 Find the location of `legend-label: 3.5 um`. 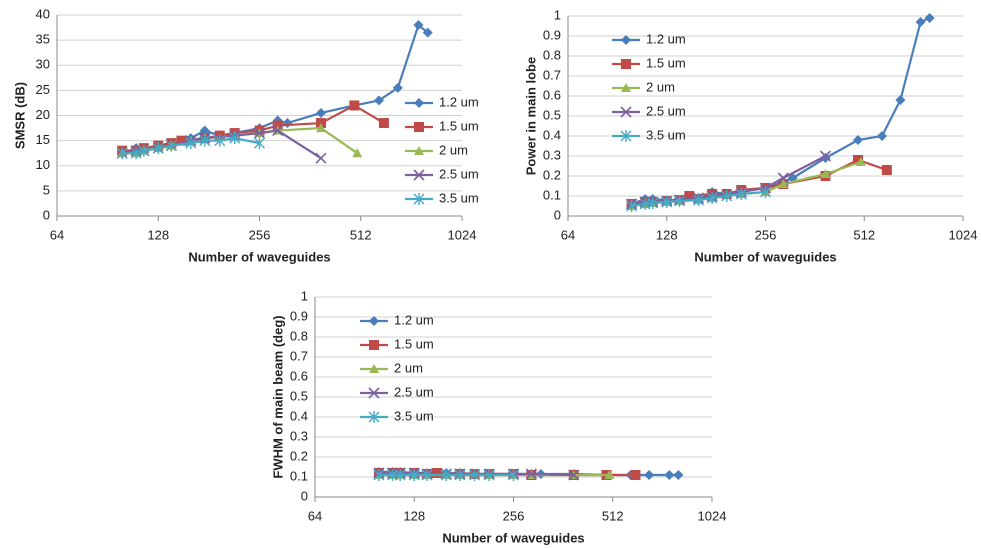

legend-label: 3.5 um is located at coordinates (666, 134).